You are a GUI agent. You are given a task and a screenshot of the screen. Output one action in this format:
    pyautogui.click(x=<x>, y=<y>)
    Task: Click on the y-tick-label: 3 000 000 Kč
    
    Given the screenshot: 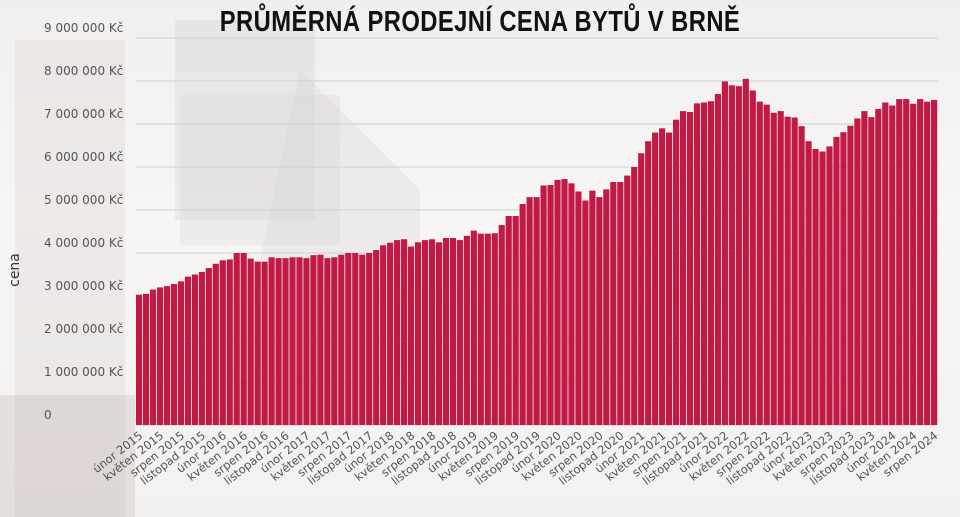 What is the action you would take?
    pyautogui.click(x=83, y=286)
    